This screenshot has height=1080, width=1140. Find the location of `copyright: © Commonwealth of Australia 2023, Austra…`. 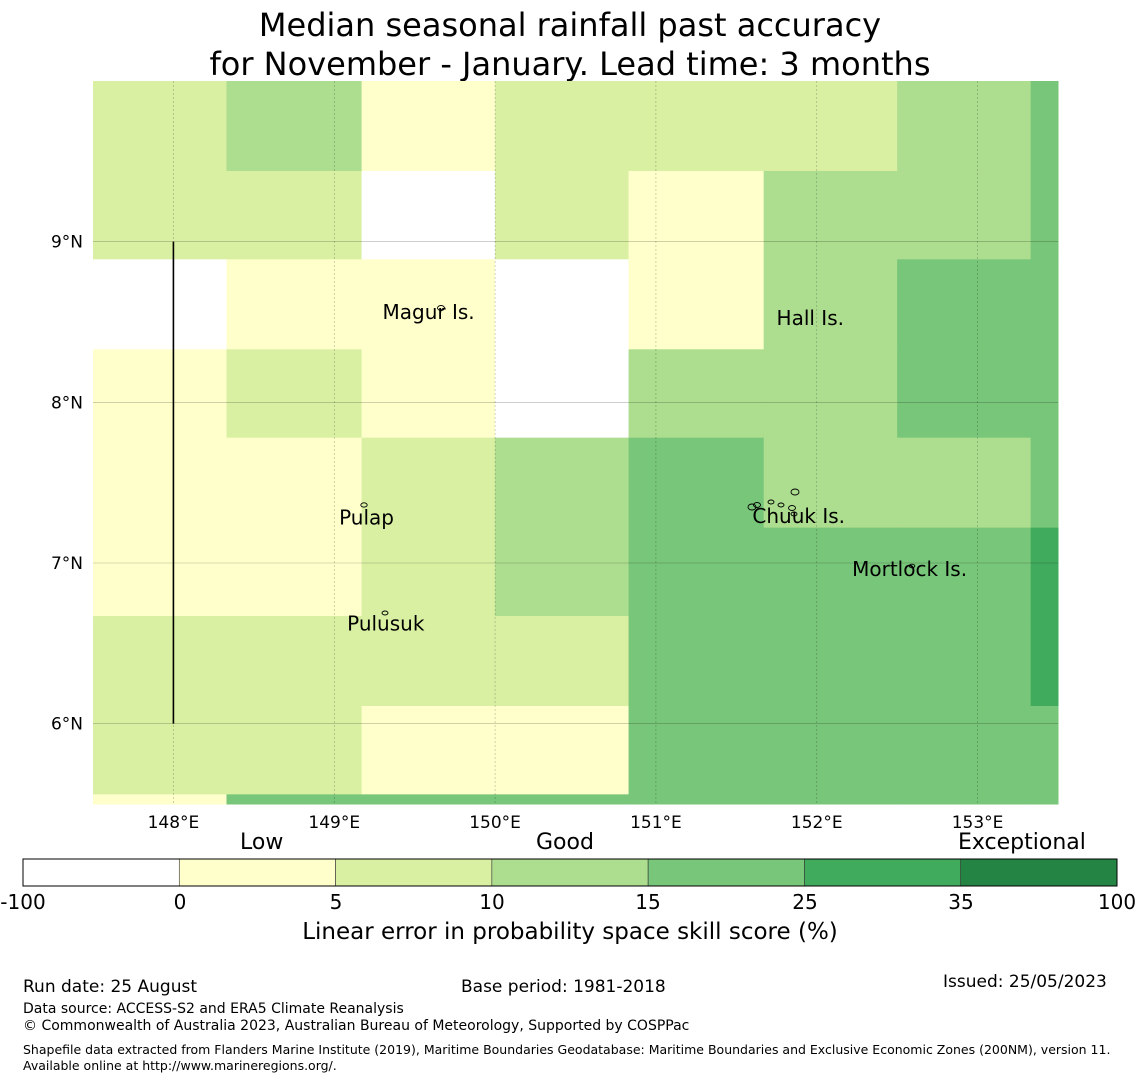

copyright: © Commonwealth of Australia 2023, Austra… is located at coordinates (356, 1026).